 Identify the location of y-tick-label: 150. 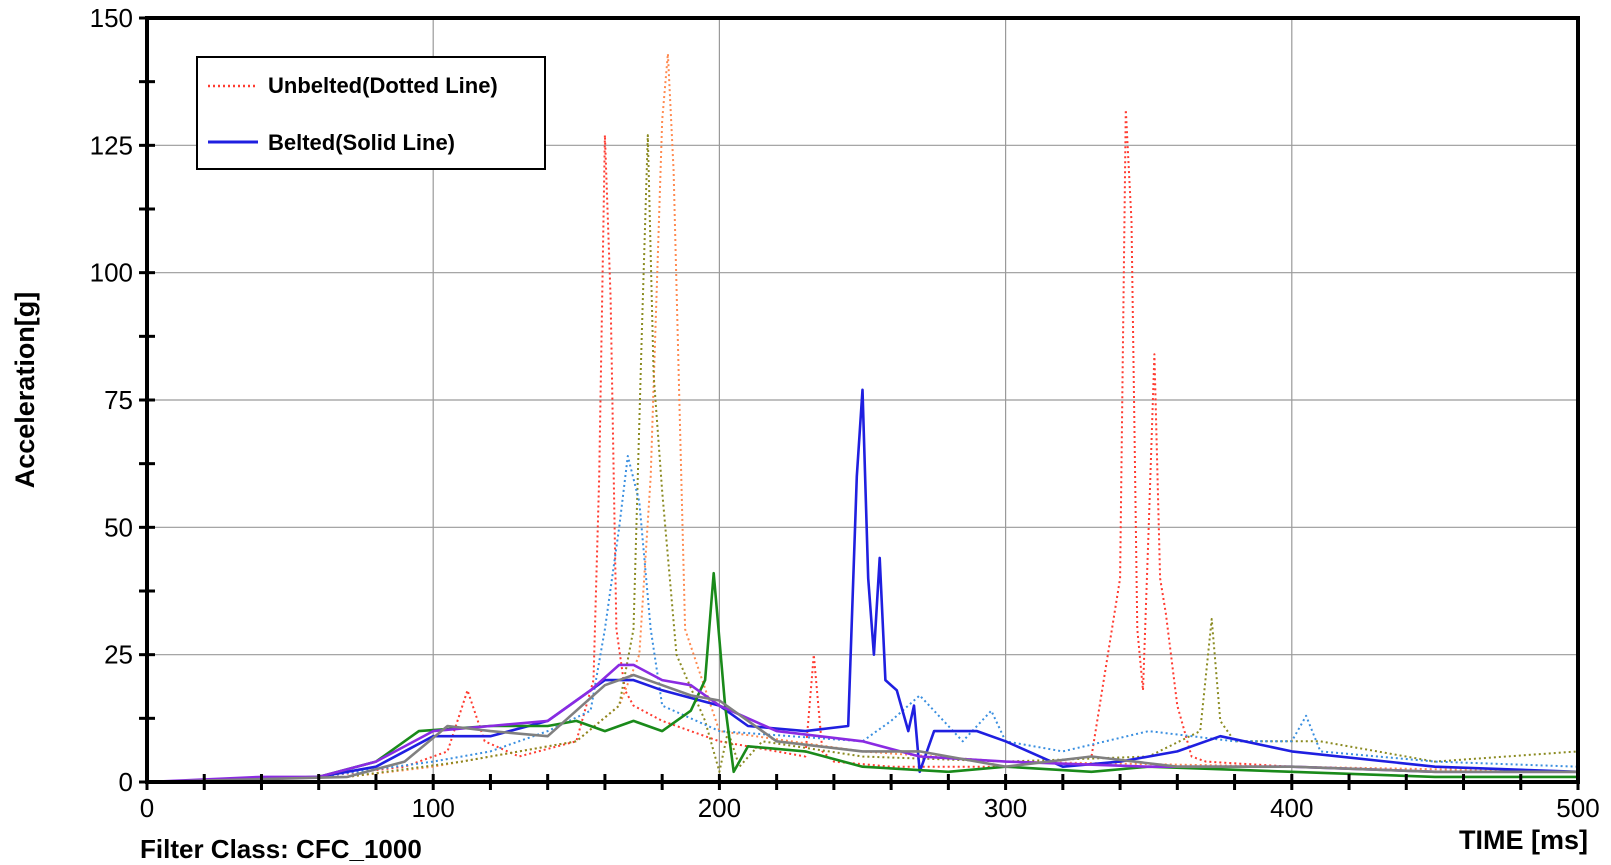
(111, 18).